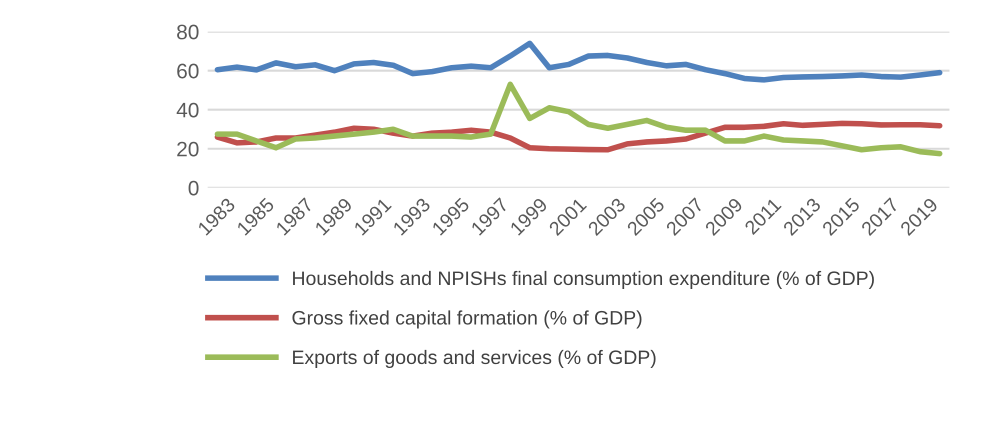 The image size is (989, 422). Describe the element at coordinates (583, 279) in the screenshot. I see `legend-label: Households and NPISHs final consumption expenditure (% of GDP)` at that location.